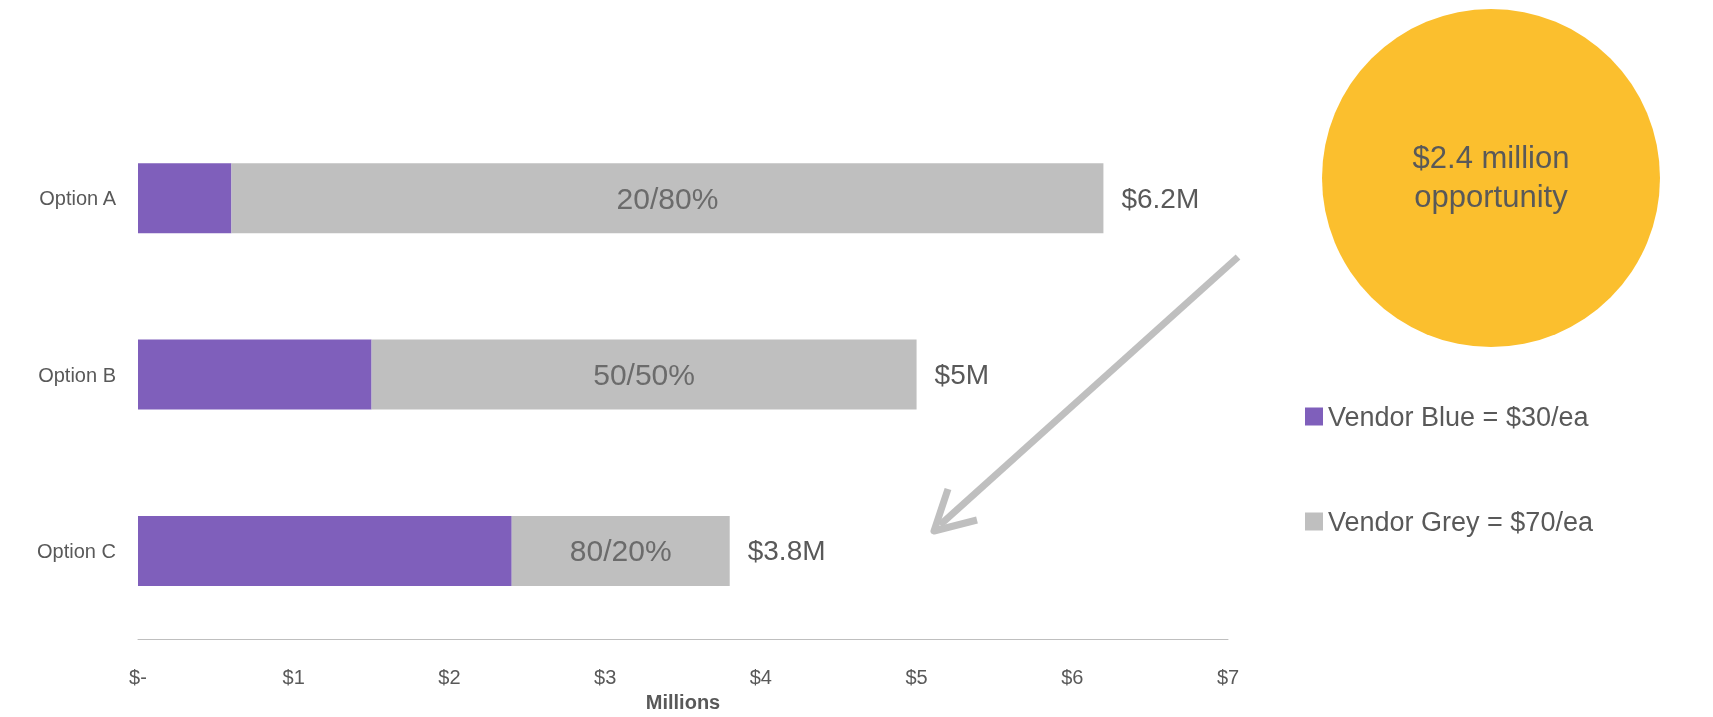  Describe the element at coordinates (1072, 677) in the screenshot. I see `x-tick-label: $6` at that location.